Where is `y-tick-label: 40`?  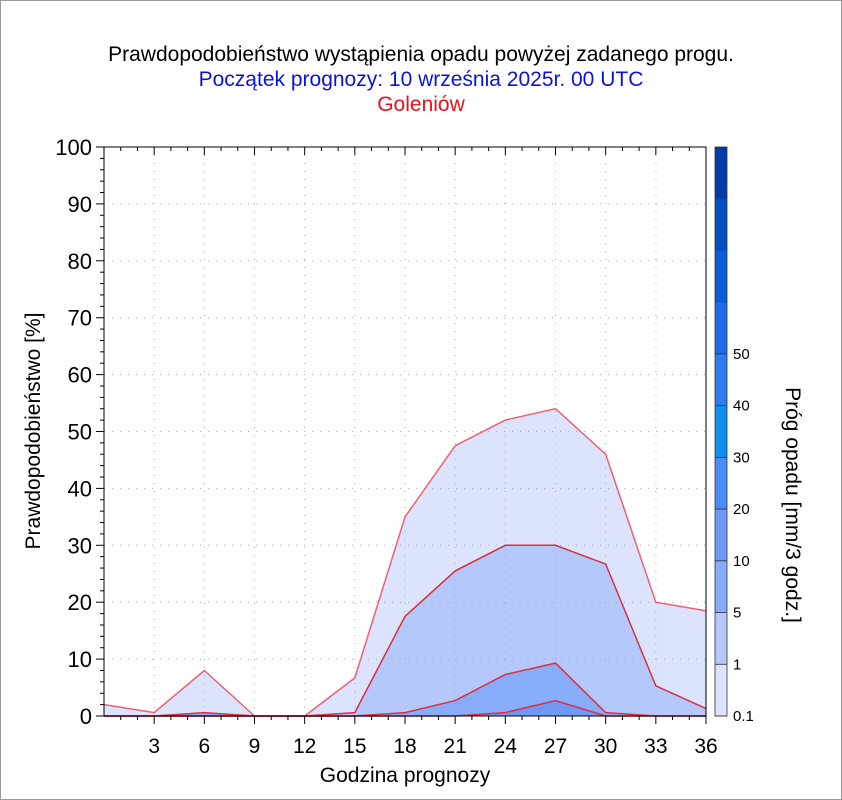 y-tick-label: 40 is located at coordinates (80, 488).